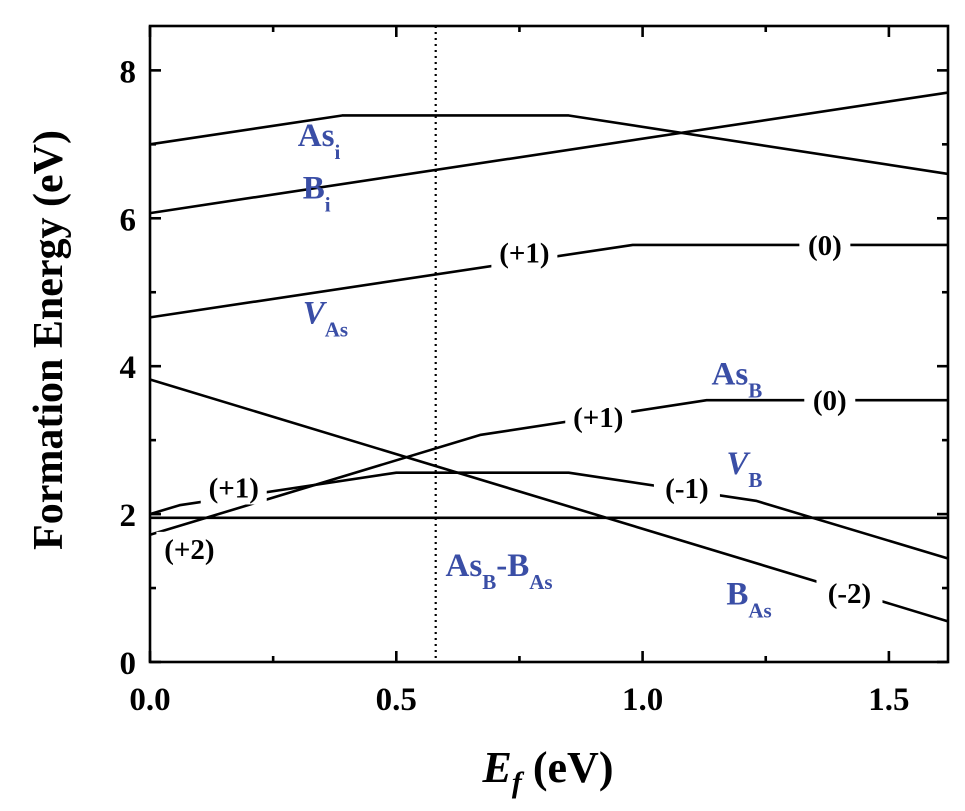  What do you see at coordinates (888, 700) in the screenshot?
I see `x-tick-label: 1.5` at bounding box center [888, 700].